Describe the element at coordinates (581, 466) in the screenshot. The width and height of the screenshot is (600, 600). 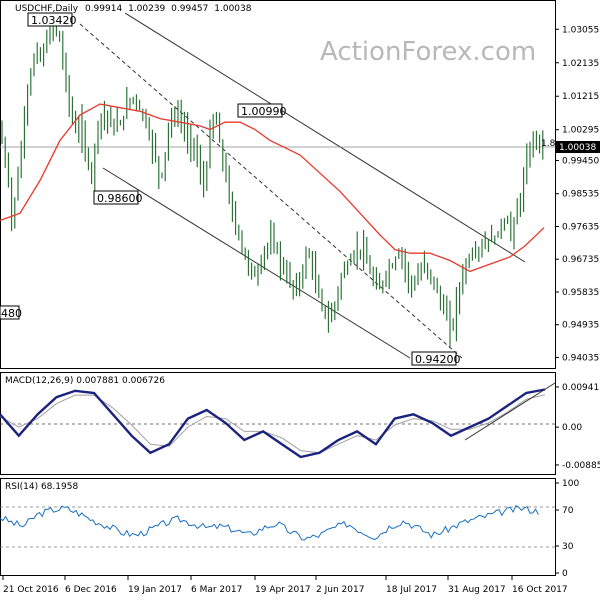
I see `macd-tick-label: -0.008852` at that location.